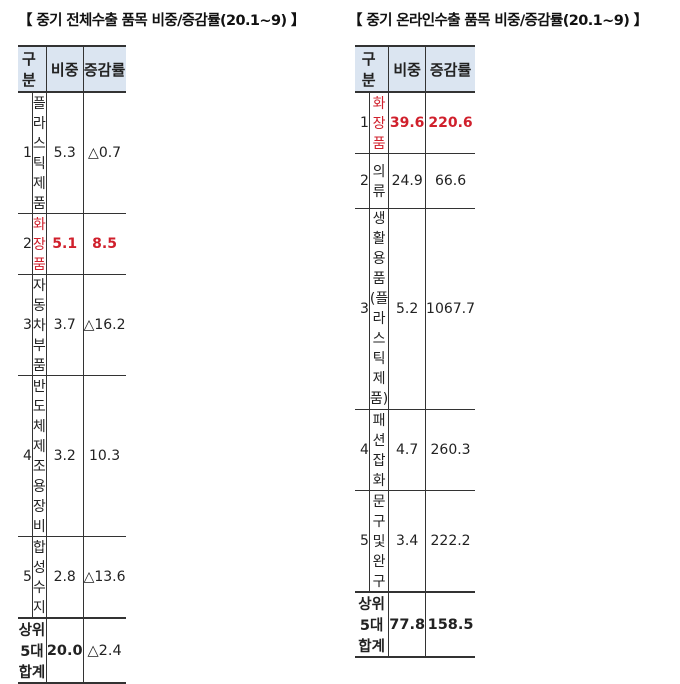  I want to click on share-cell: 3.2, so click(64, 456).